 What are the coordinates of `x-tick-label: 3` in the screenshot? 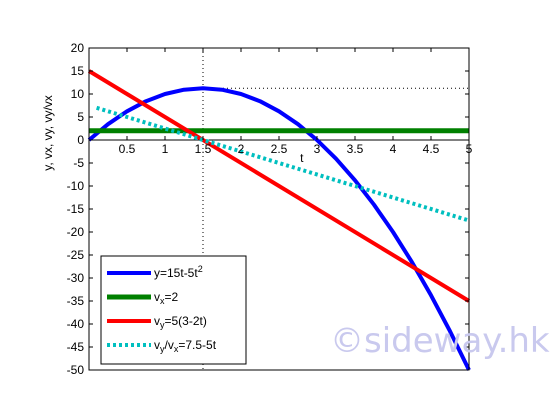 It's located at (317, 149).